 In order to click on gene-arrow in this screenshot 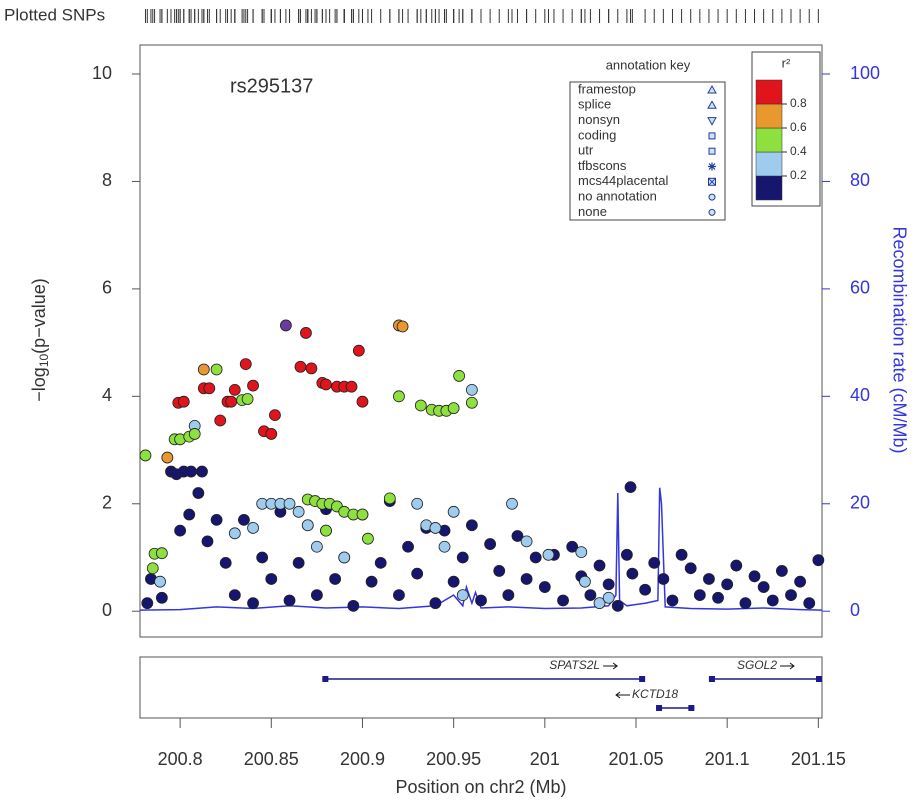, I will do `click(623, 695)`.